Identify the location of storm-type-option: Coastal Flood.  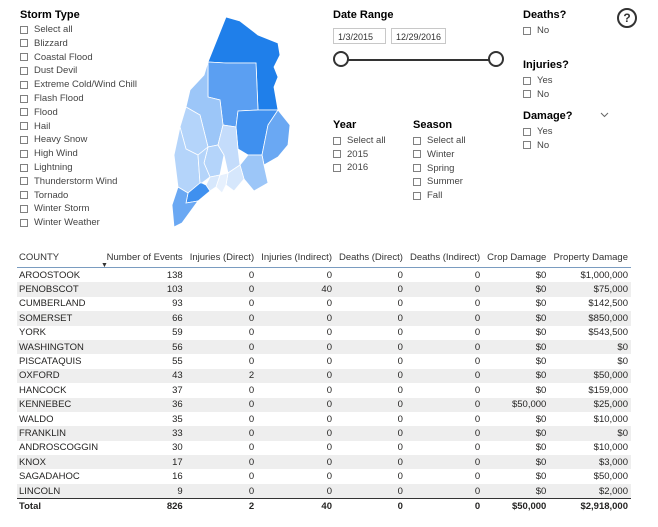
(56, 57).